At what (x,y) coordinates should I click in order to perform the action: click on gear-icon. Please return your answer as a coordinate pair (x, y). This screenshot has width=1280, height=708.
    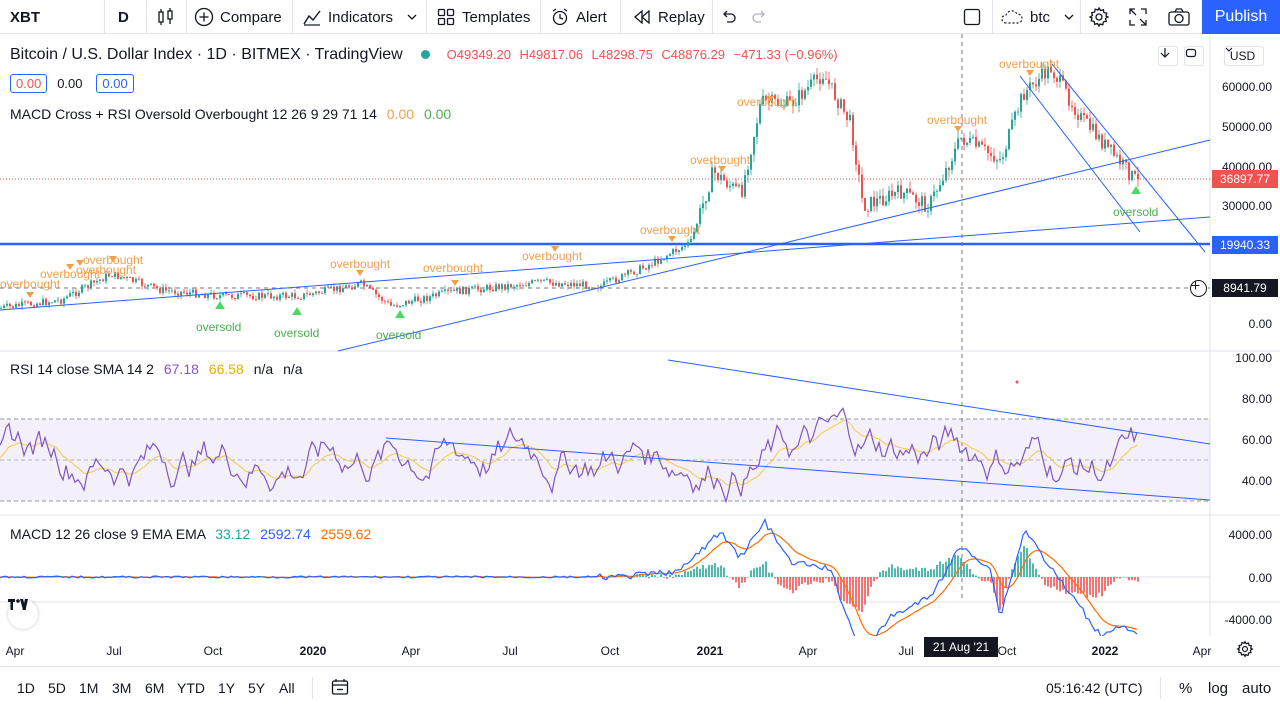
    Looking at the image, I should click on (1099, 17).